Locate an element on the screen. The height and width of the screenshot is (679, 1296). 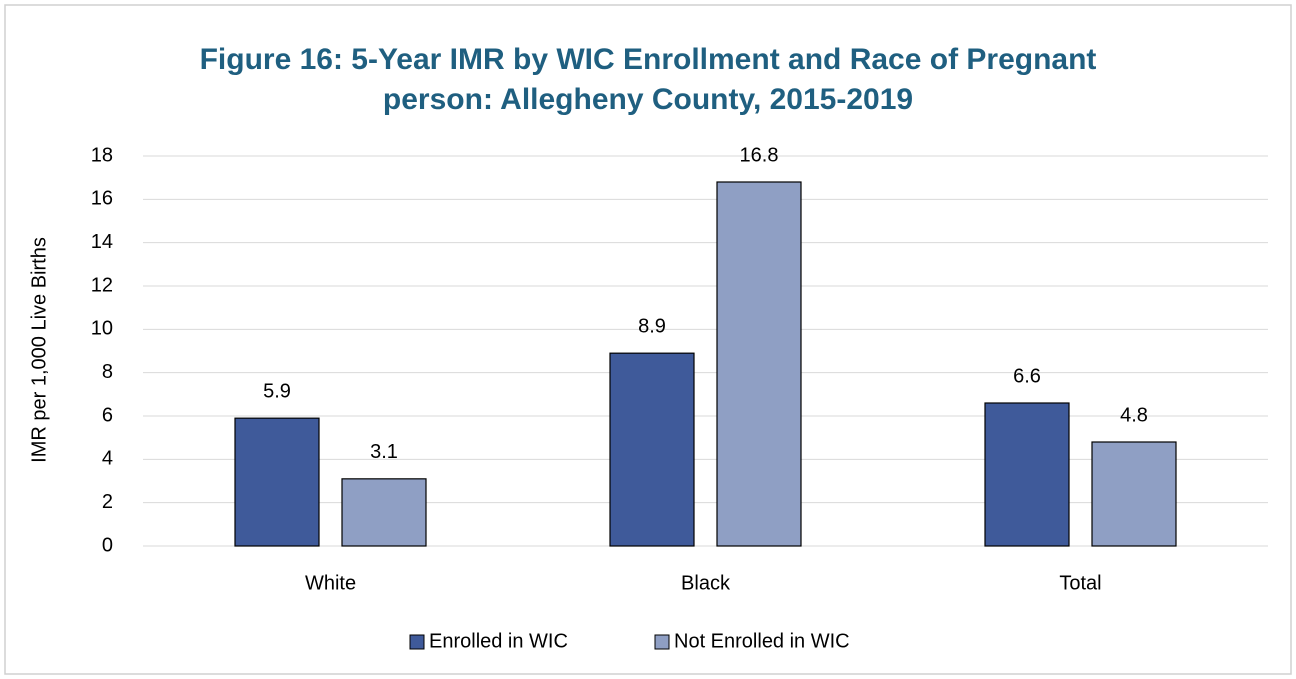
data-label: 4.8 is located at coordinates (1134, 415).